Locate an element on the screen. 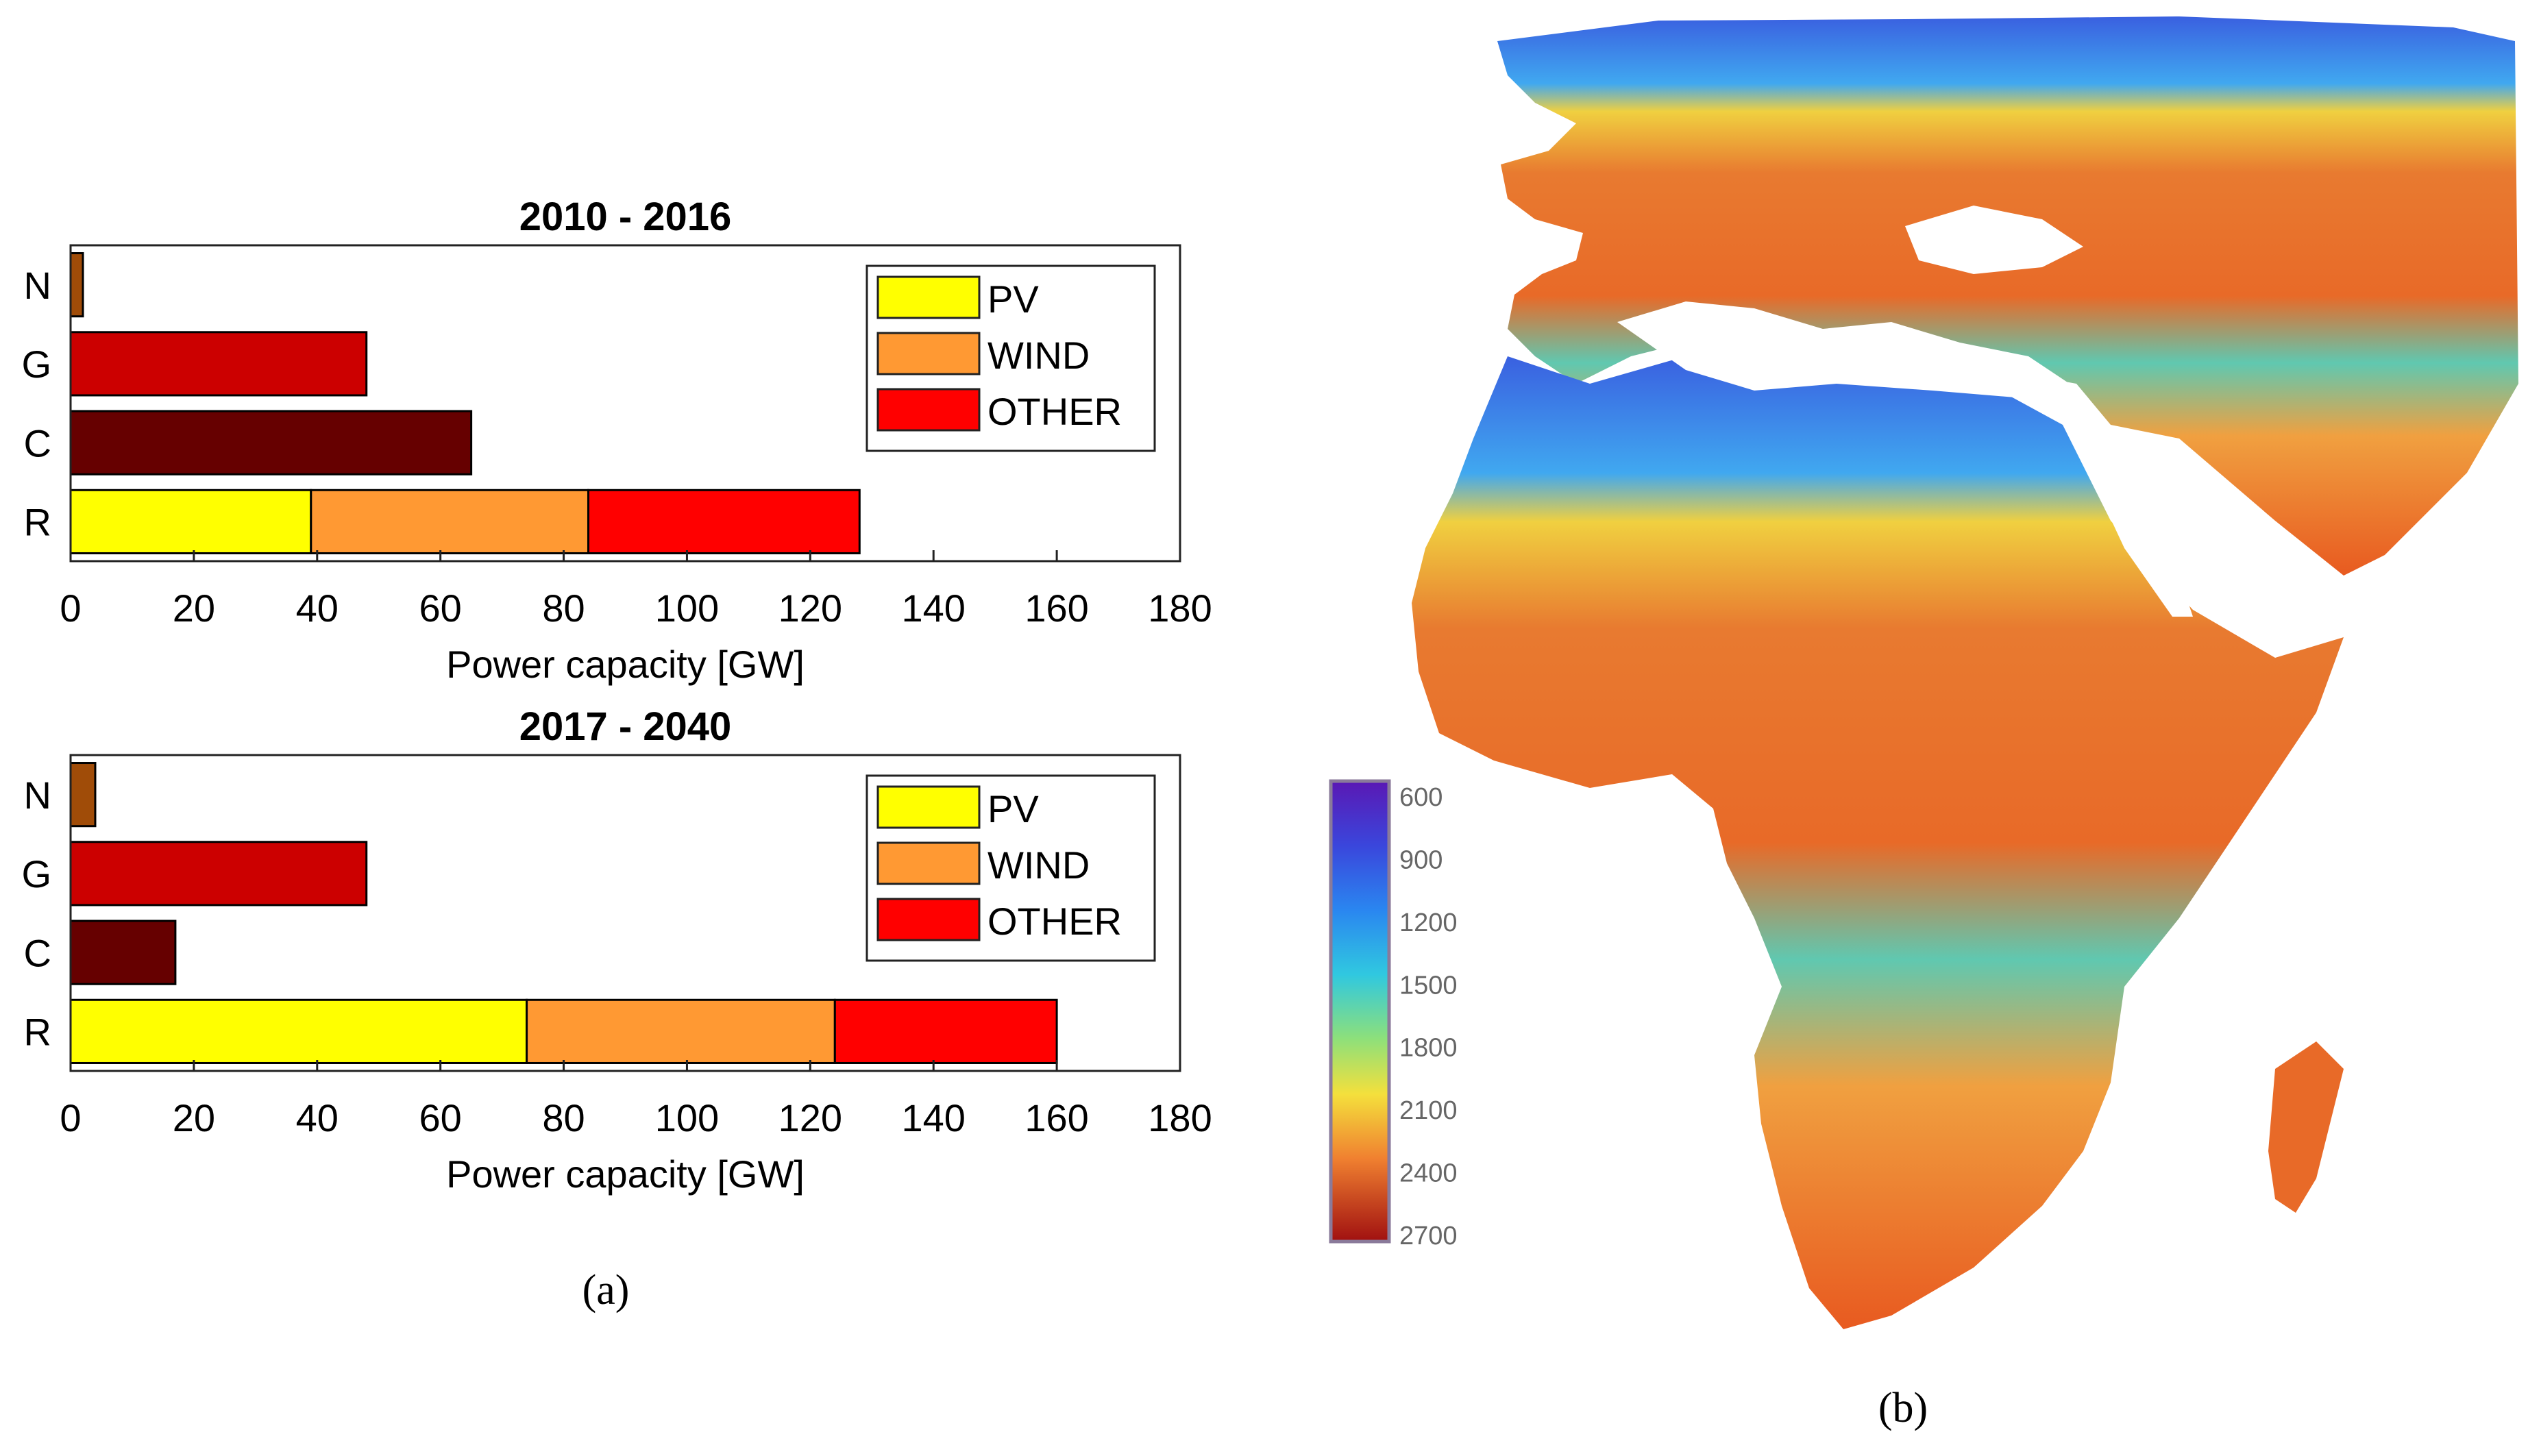 This screenshot has width=2528, height=1456. mediterranean-sea is located at coordinates (1843, 349).